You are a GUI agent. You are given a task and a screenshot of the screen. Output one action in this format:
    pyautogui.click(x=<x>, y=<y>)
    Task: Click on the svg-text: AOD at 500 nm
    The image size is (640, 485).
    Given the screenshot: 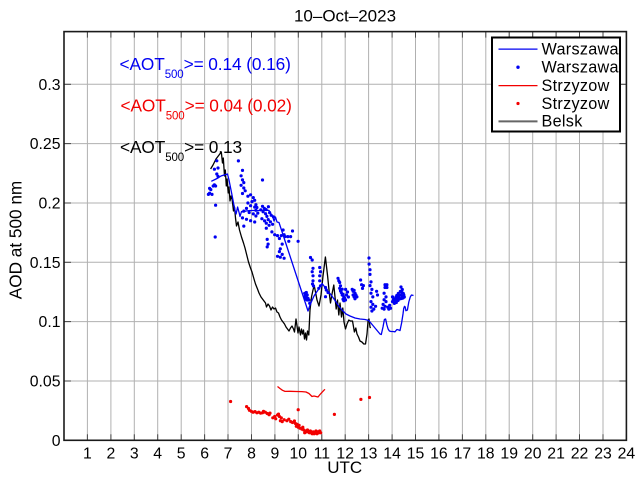 What is the action you would take?
    pyautogui.click(x=16, y=240)
    